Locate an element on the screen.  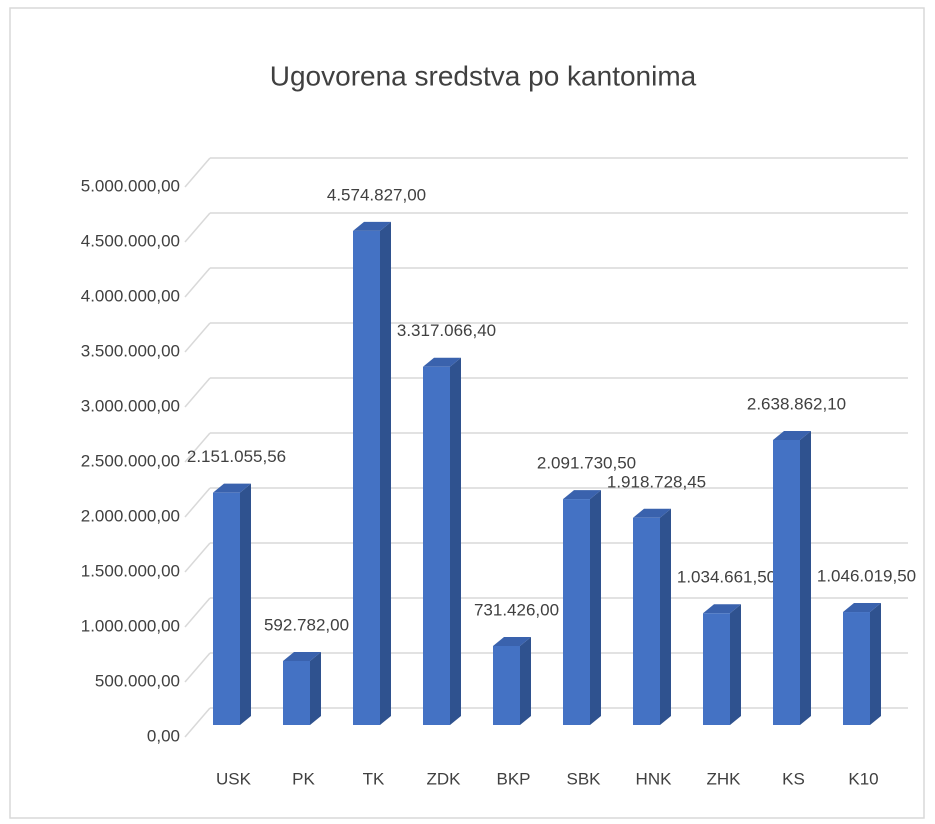
x-tick-label: ZDK is located at coordinates (444, 778).